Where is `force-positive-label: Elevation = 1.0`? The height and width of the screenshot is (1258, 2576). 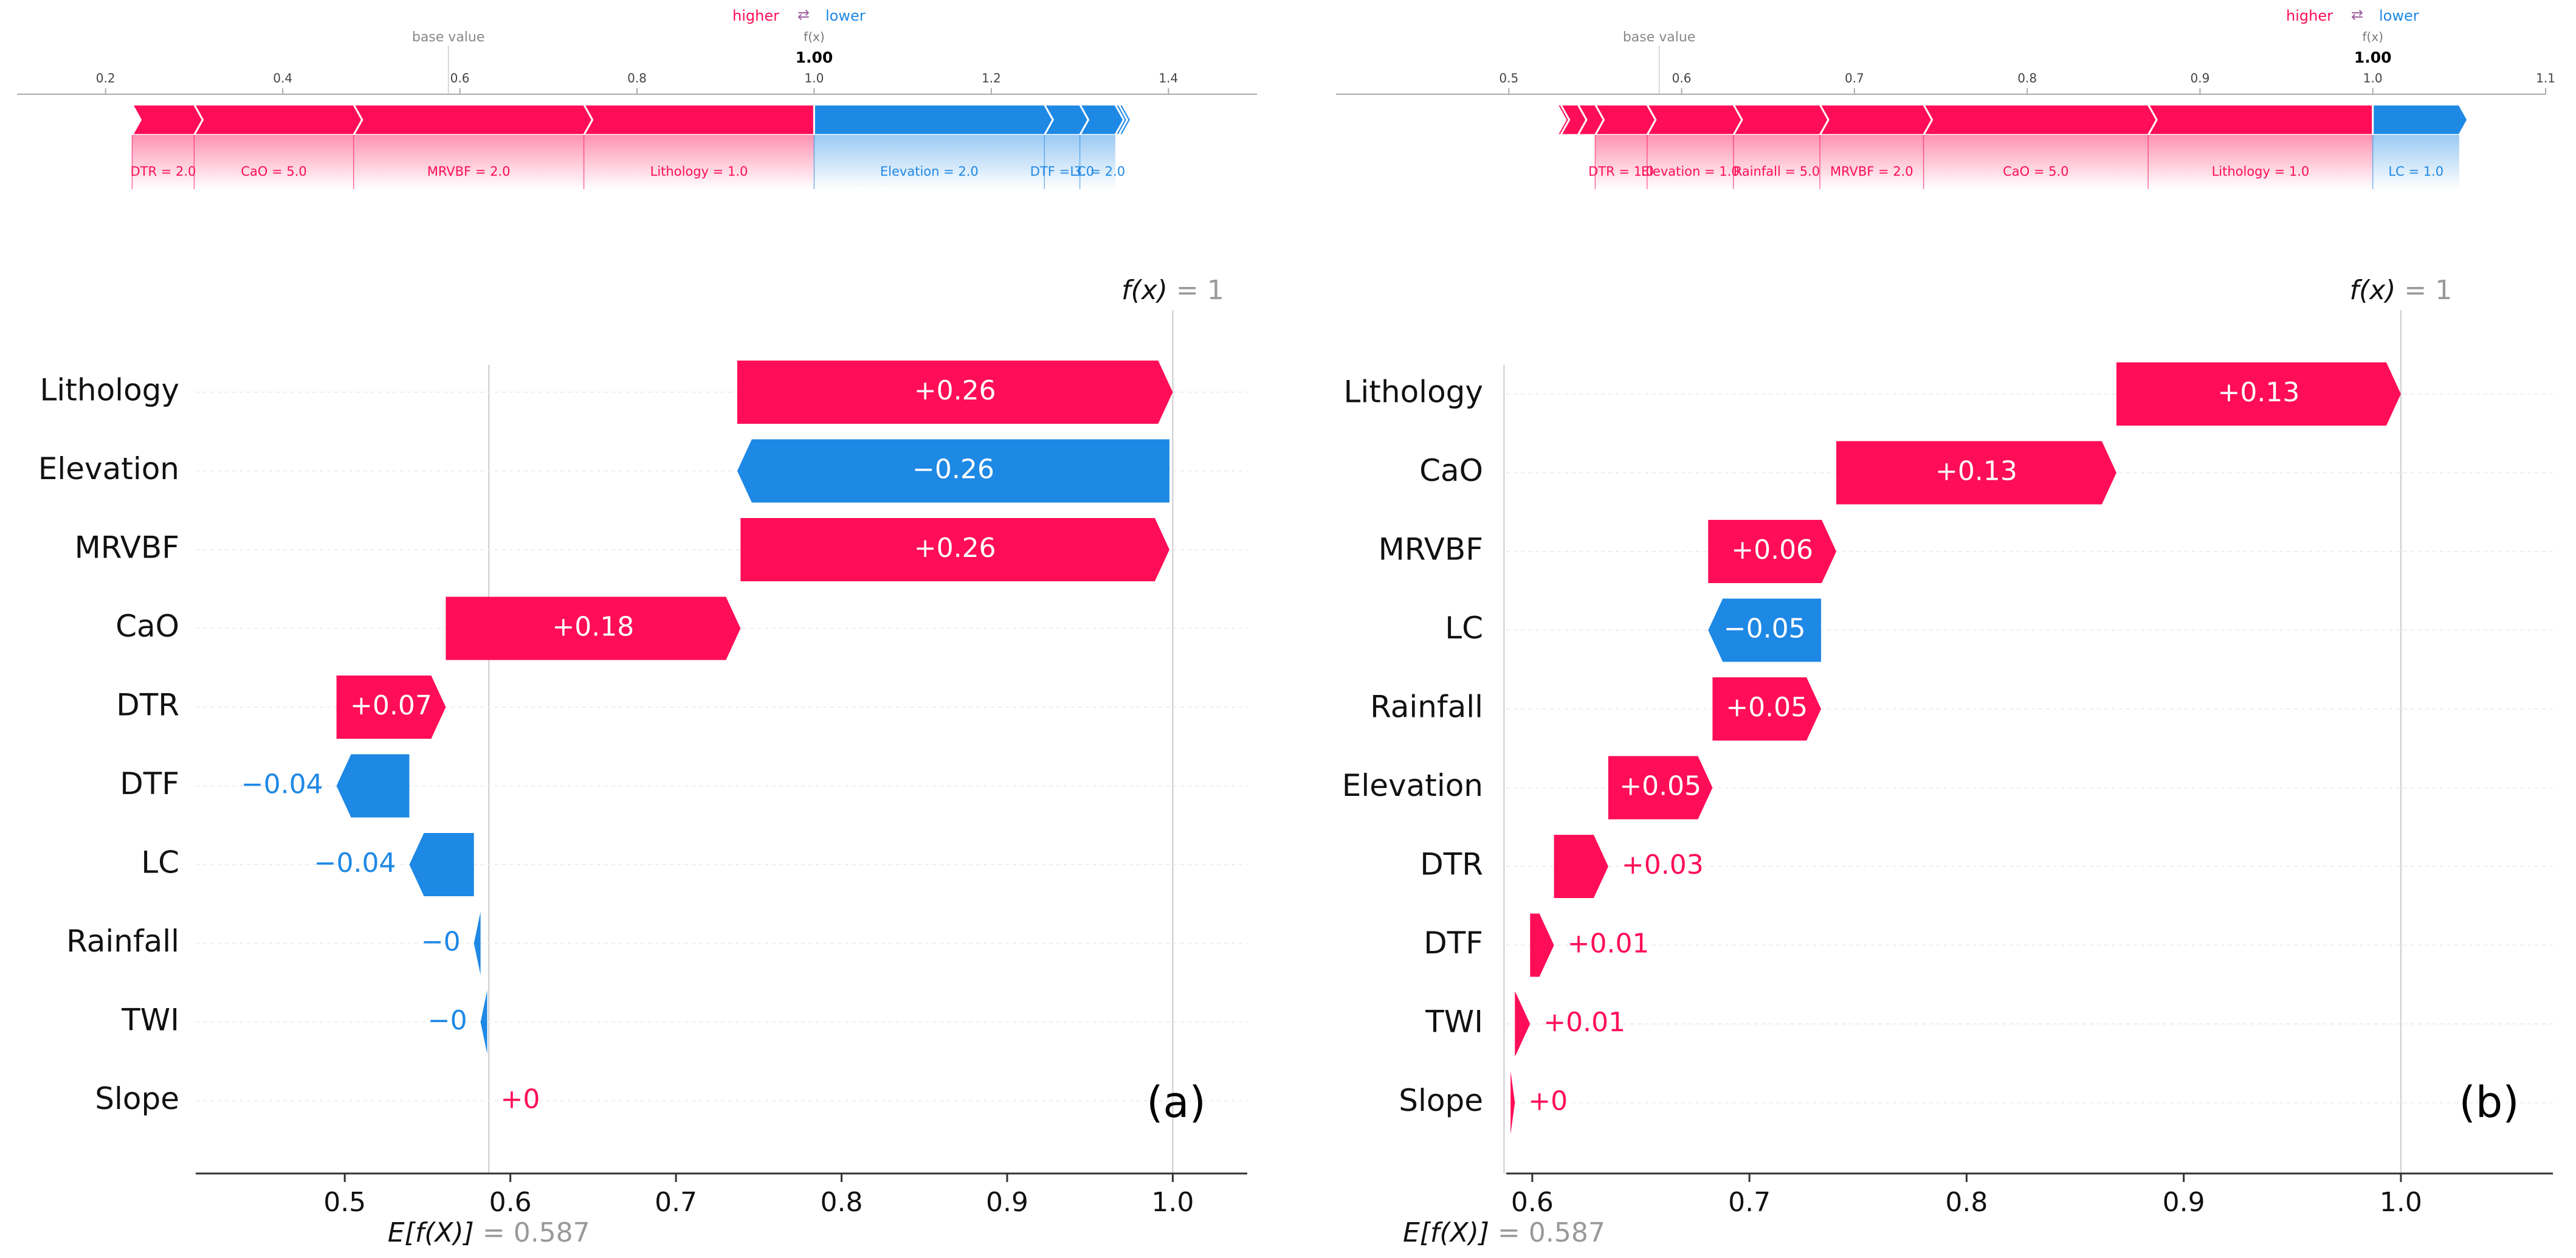
force-positive-label: Elevation = 1.0 is located at coordinates (1691, 171).